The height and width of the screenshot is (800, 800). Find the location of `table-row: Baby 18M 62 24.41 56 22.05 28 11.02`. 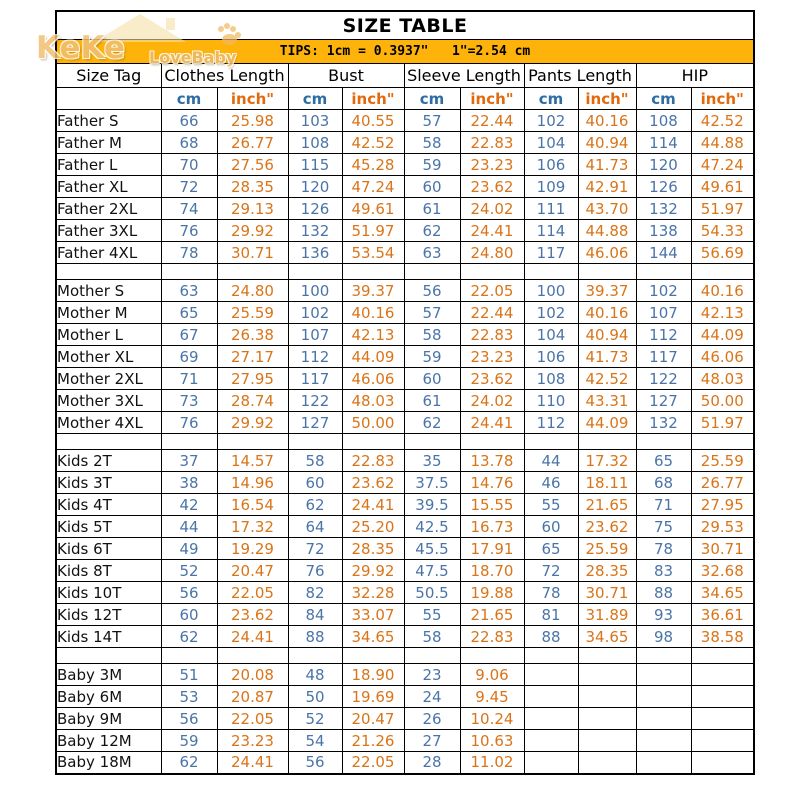

table-row: Baby 18M 62 24.41 56 22.05 28 11.02 is located at coordinates (405, 762).